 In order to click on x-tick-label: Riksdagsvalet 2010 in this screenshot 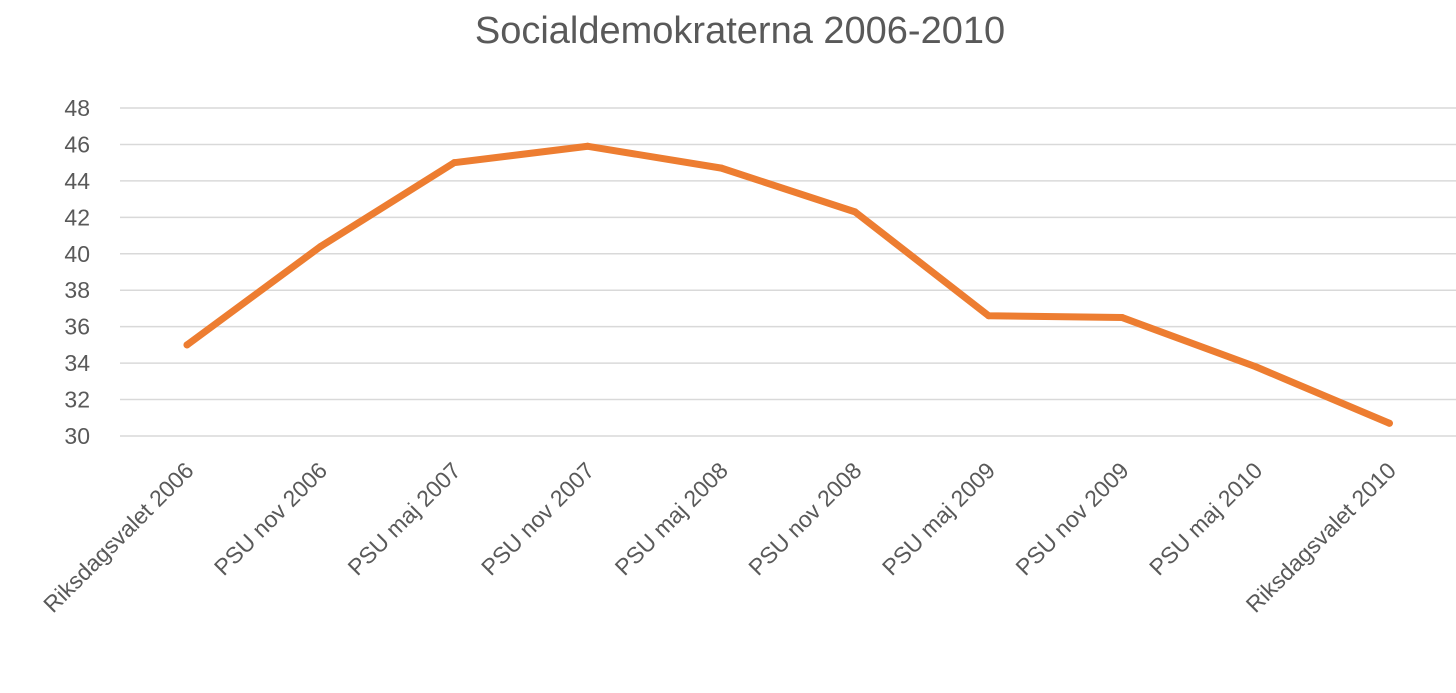, I will do `click(1321, 537)`.